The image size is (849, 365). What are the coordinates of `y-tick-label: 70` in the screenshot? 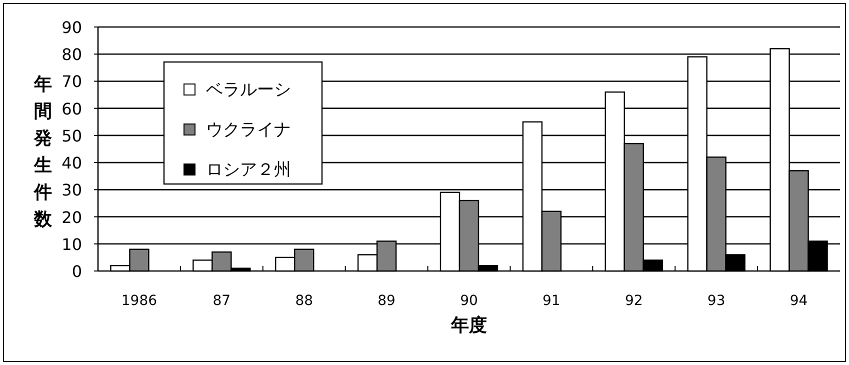 It's located at (72, 82).